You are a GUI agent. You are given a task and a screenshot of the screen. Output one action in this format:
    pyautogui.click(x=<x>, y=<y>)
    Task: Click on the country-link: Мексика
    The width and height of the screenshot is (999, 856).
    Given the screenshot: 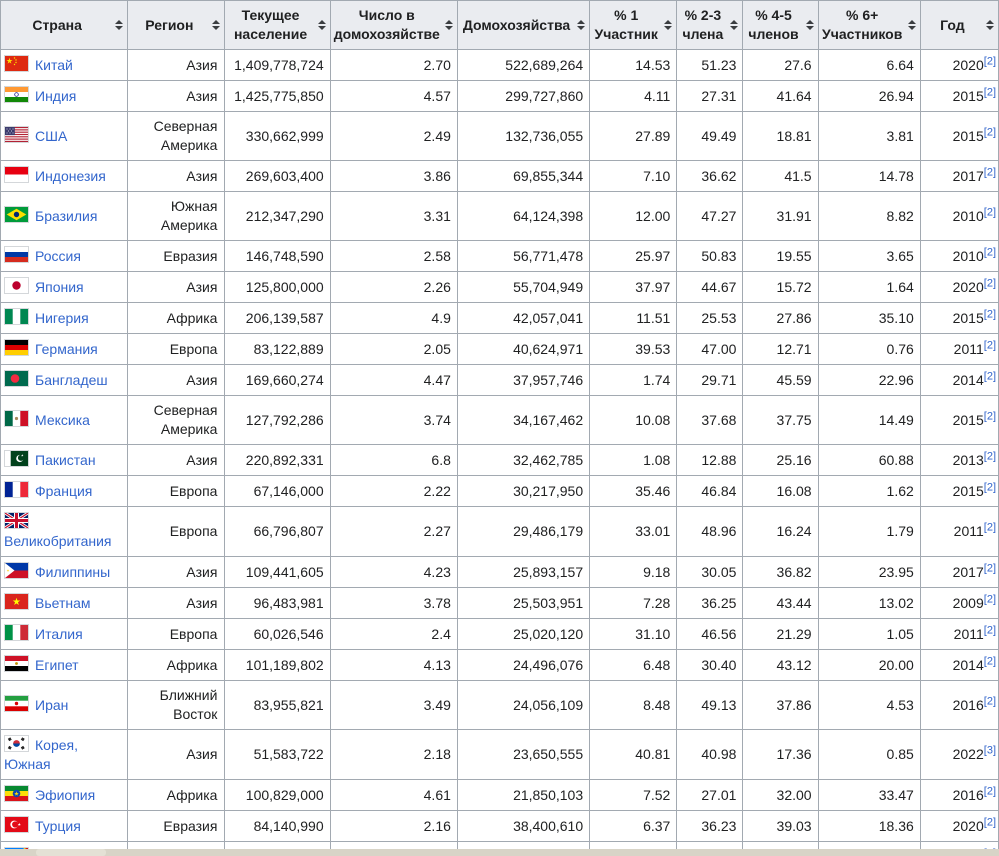 What is the action you would take?
    pyautogui.click(x=62, y=420)
    